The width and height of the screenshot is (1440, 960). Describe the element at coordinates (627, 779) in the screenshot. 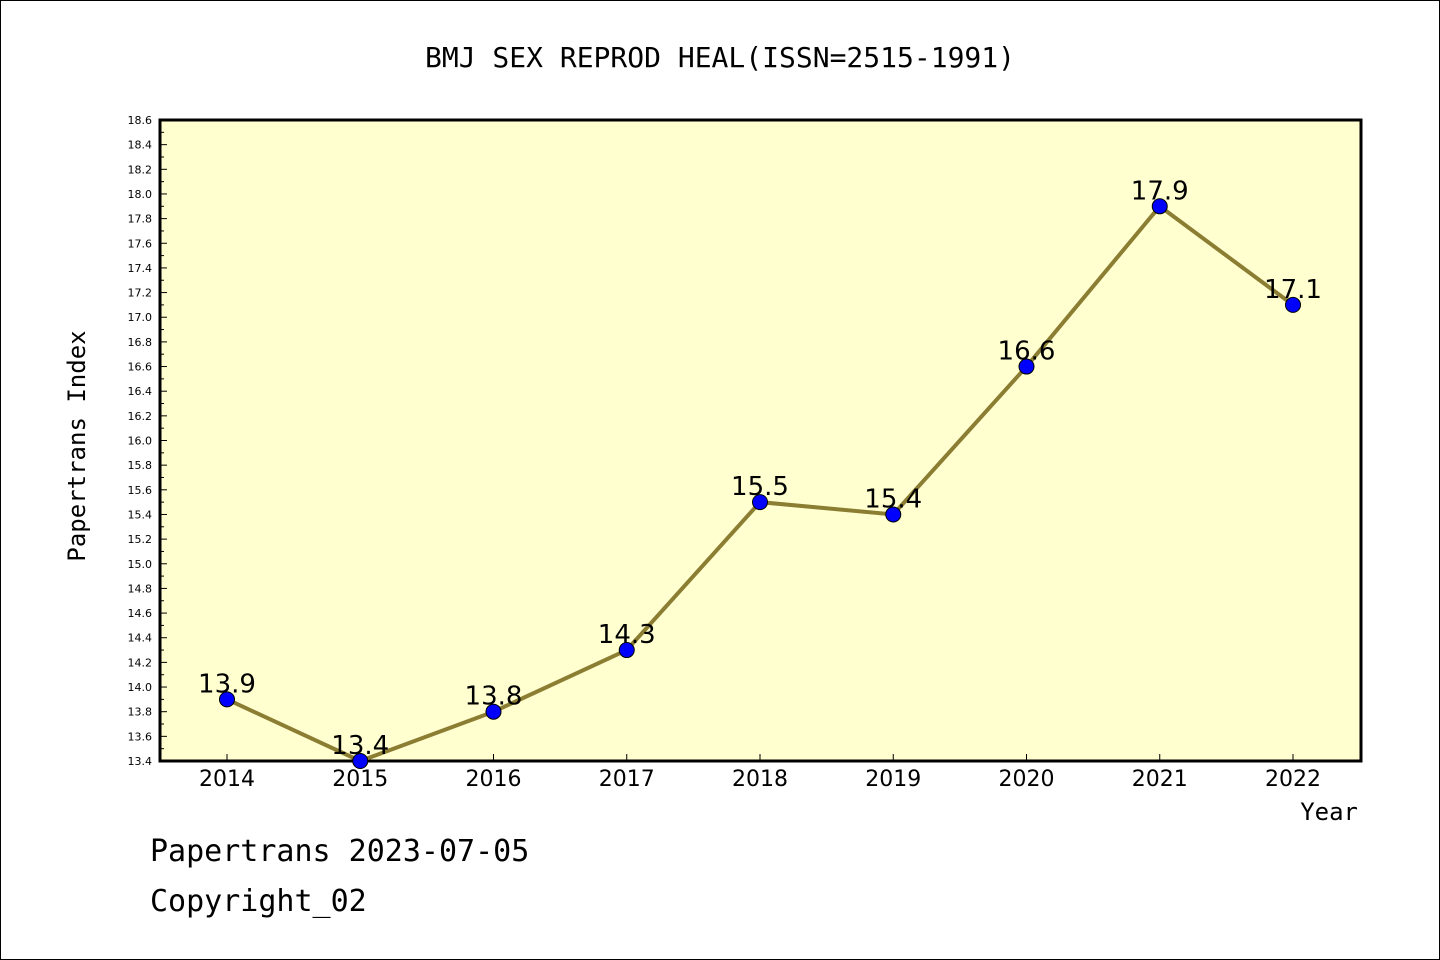

I see `x-tick-label: 2017` at that location.